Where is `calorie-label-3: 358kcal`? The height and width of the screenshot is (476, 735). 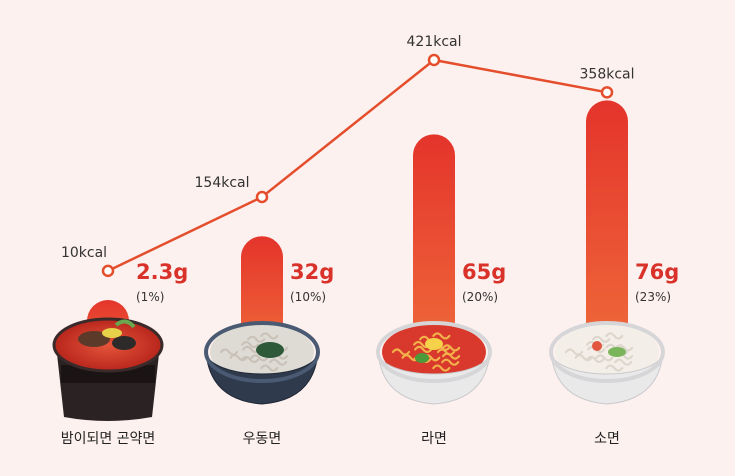
calorie-label-3: 358kcal is located at coordinates (607, 74).